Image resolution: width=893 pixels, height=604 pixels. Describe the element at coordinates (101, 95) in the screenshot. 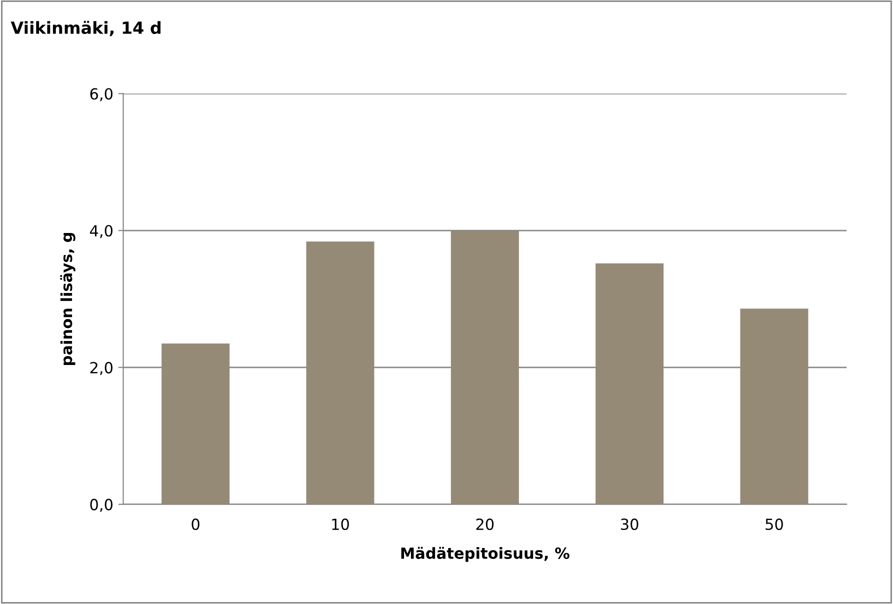

I see `y-tick-label: 6,0` at that location.